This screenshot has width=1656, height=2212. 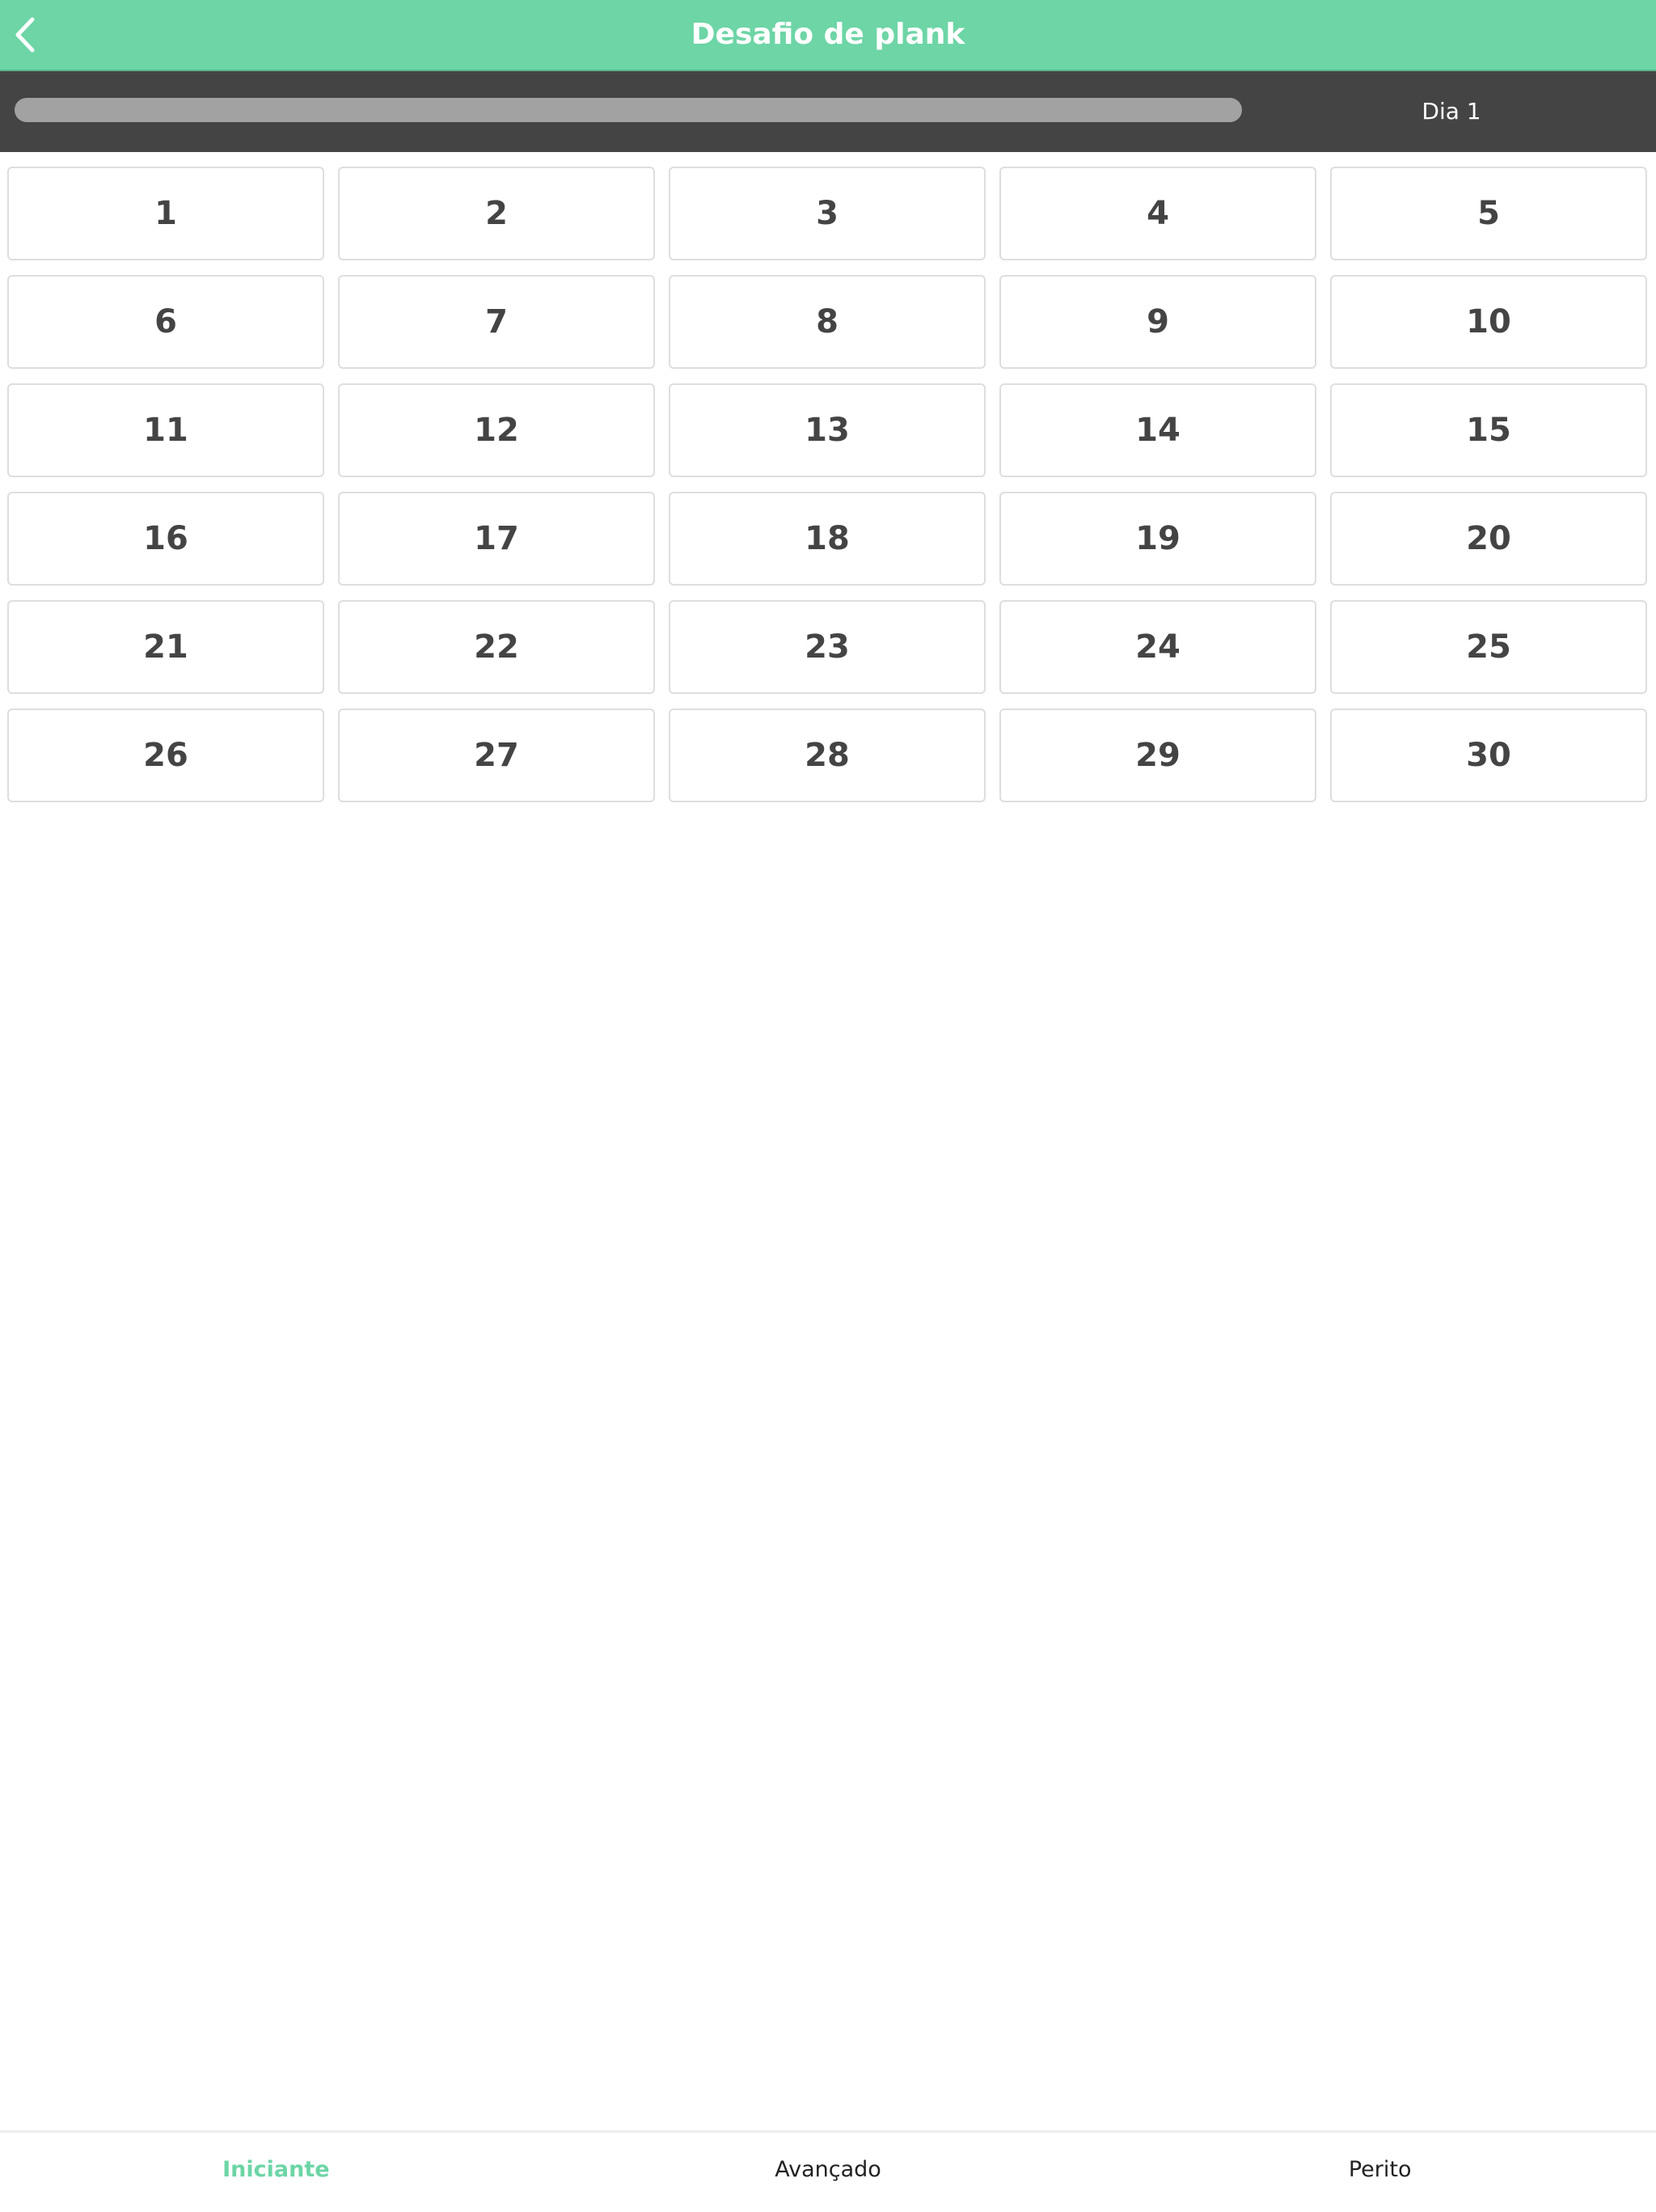 I want to click on tab-perito: Perito, so click(x=1380, y=2169).